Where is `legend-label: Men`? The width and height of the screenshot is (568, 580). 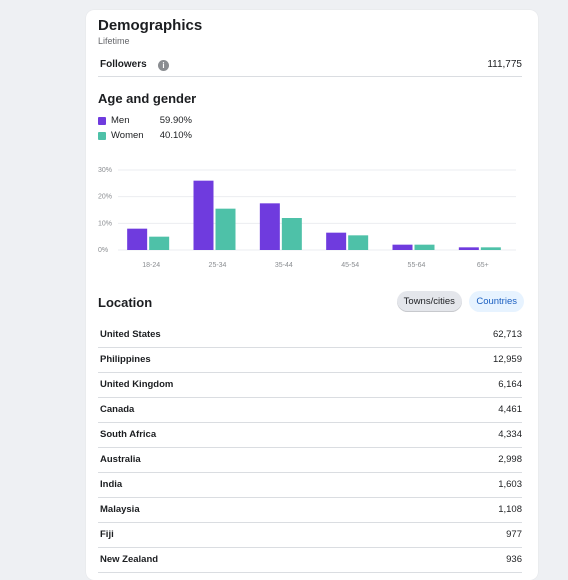 legend-label: Men is located at coordinates (120, 120).